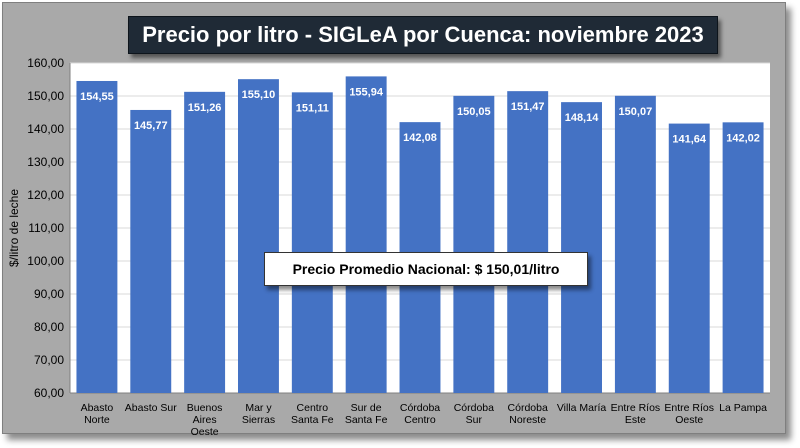 The height and width of the screenshot is (448, 800). Describe the element at coordinates (582, 118) in the screenshot. I see `data-label: 148,14` at that location.